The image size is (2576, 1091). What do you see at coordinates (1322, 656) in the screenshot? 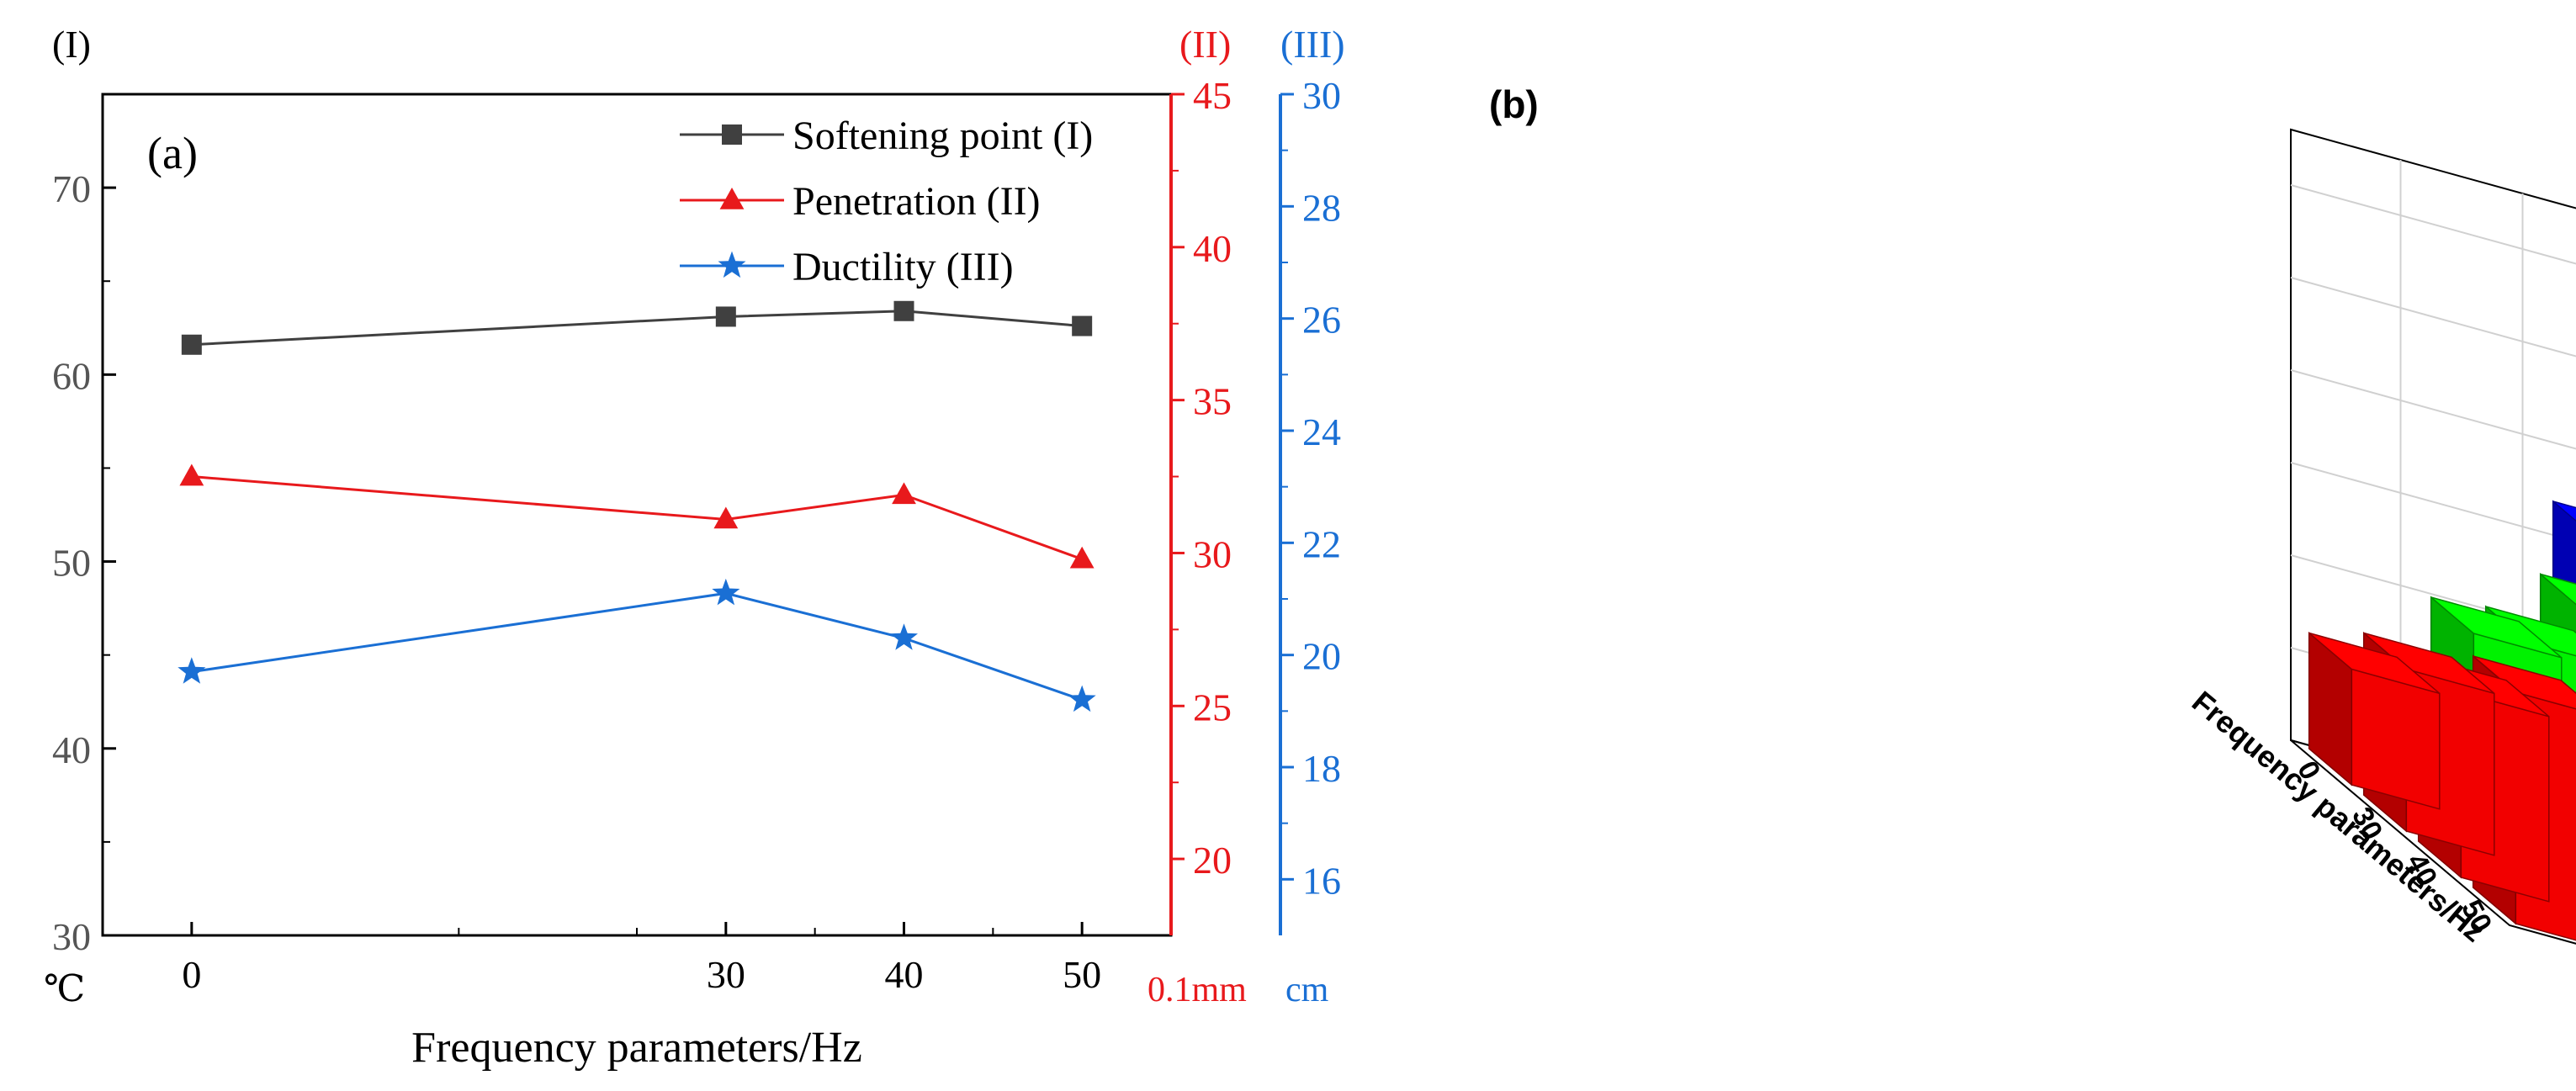
I see `y-tick-label-iii: 20` at bounding box center [1322, 656].